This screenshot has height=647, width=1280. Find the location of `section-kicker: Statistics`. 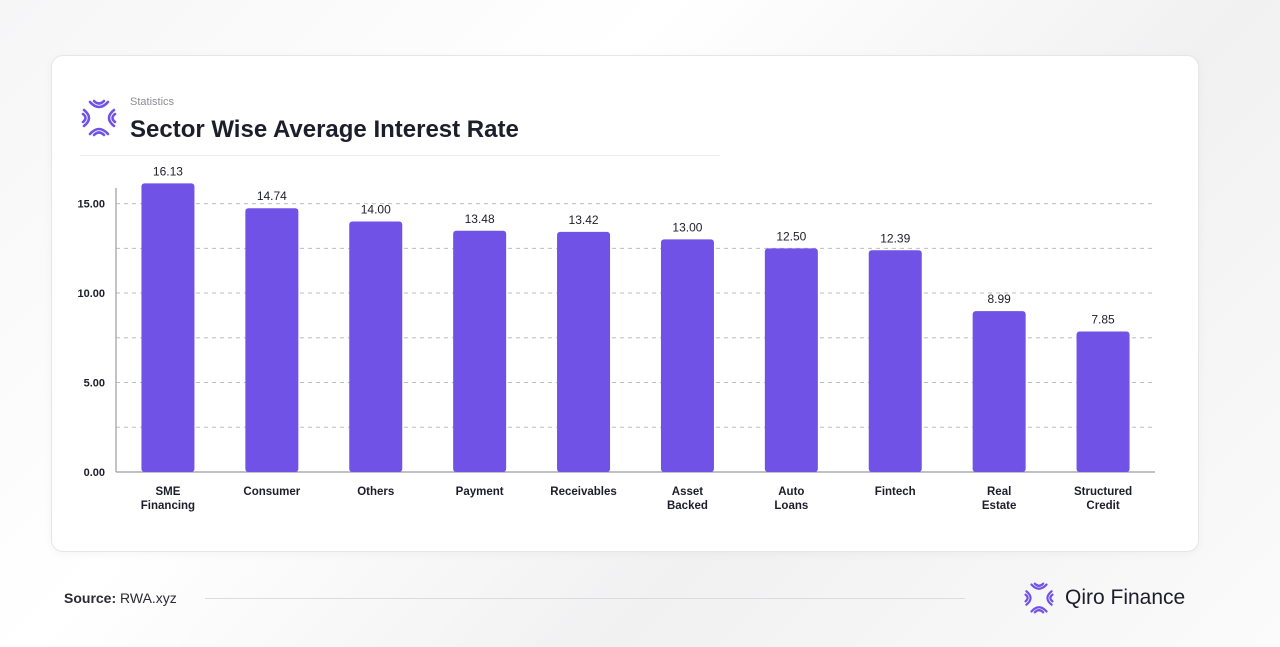

section-kicker: Statistics is located at coordinates (152, 102).